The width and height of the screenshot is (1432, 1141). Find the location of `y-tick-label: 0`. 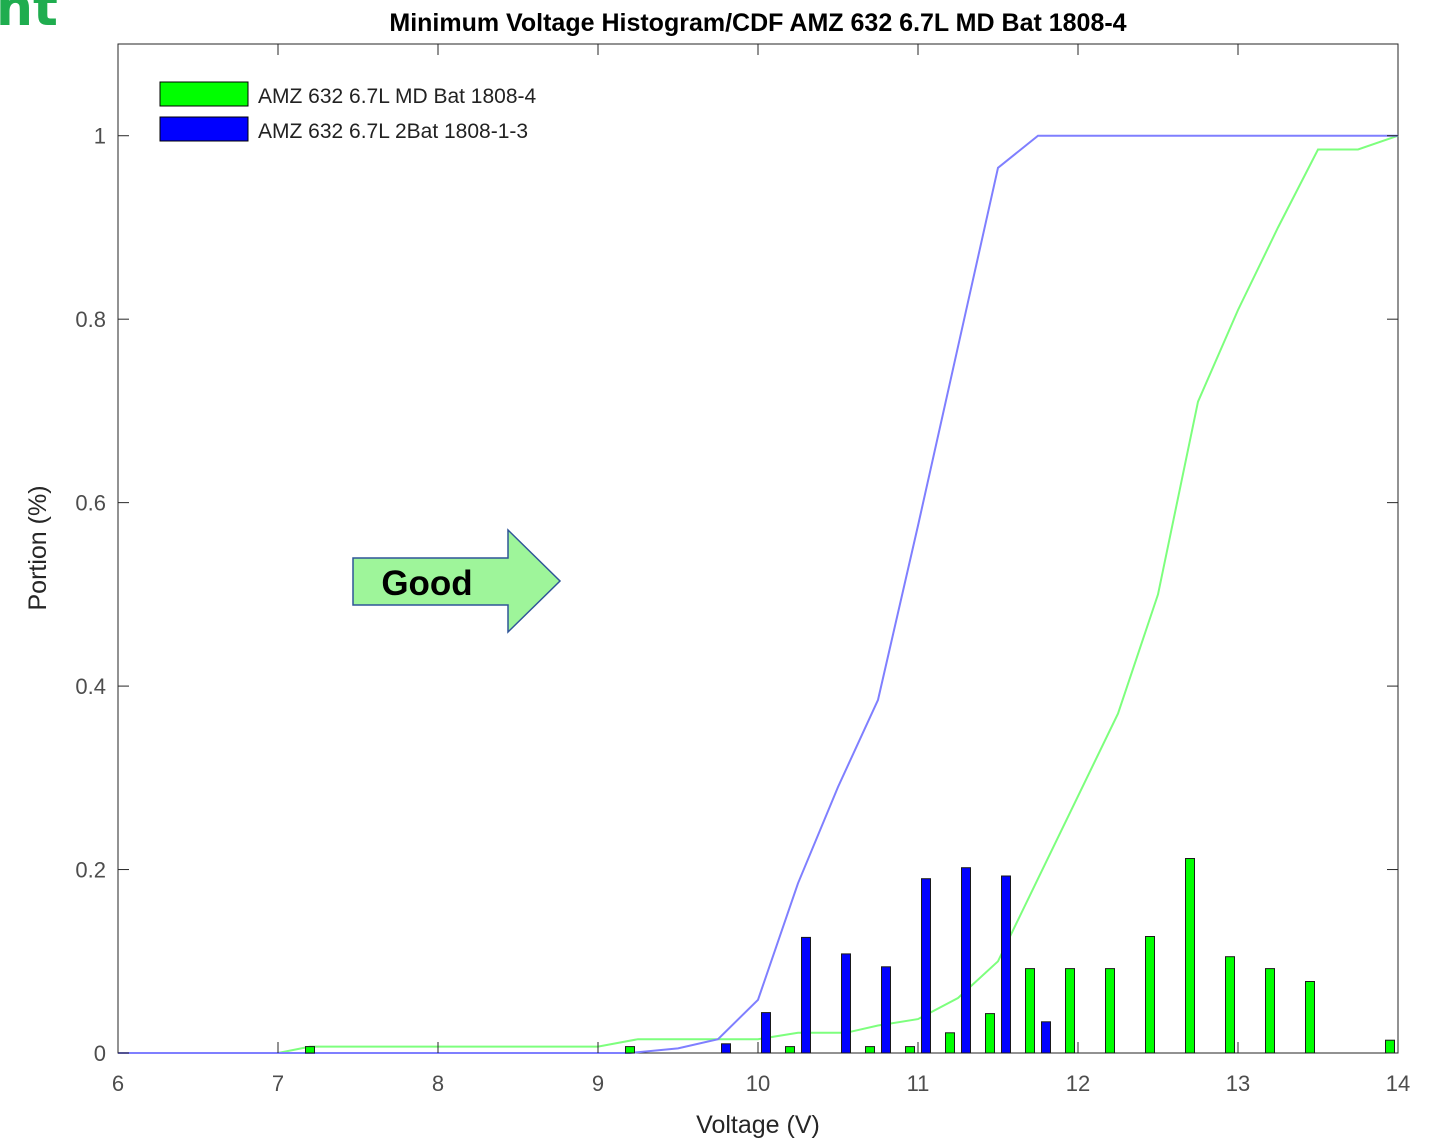

y-tick-label: 0 is located at coordinates (100, 1053).